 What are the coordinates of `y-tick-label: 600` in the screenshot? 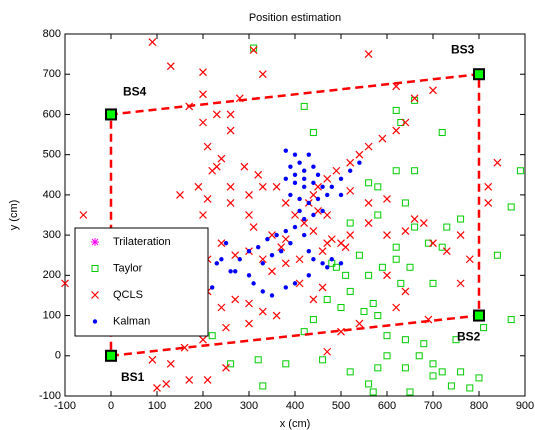 It's located at (52, 114).